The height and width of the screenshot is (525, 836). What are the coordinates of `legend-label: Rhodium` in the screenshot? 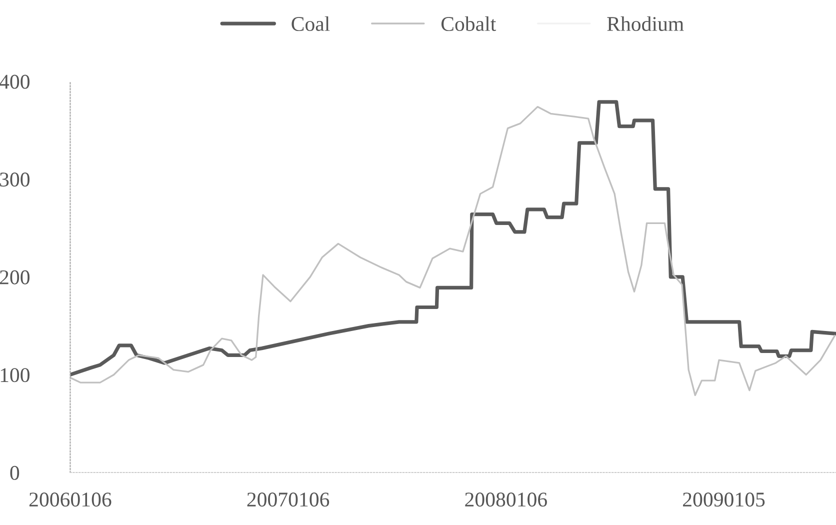 It's located at (645, 24).